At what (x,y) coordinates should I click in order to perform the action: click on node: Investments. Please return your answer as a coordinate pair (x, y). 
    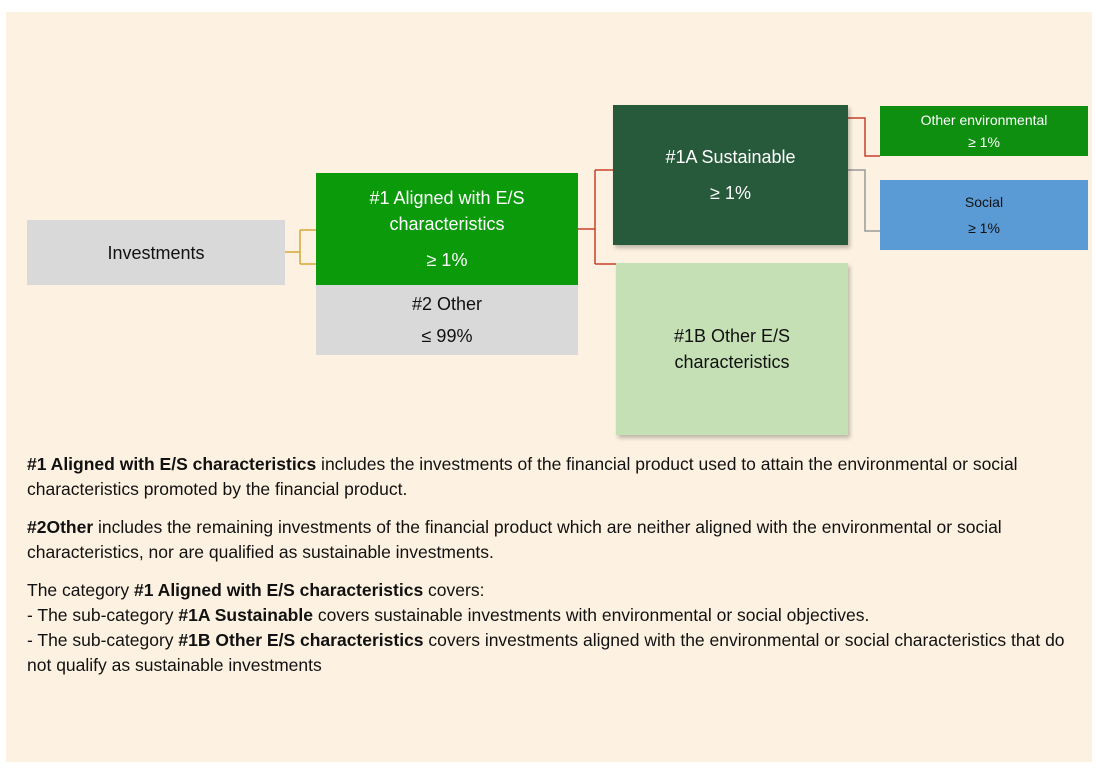
    Looking at the image, I should click on (156, 252).